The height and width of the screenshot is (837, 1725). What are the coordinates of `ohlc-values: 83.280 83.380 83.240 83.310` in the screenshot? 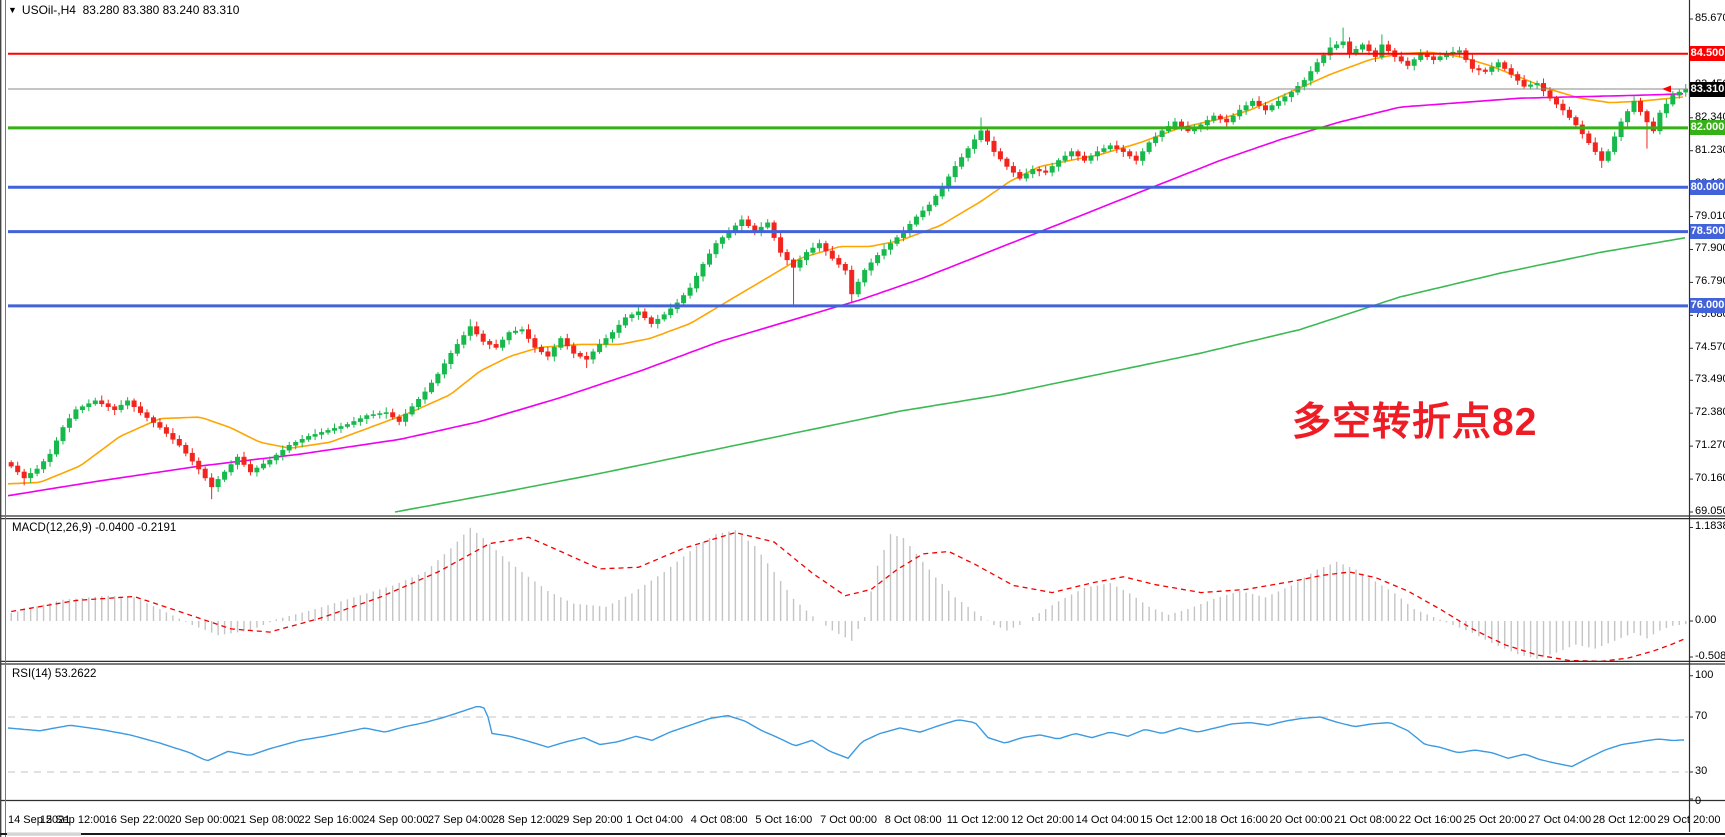 It's located at (161, 10).